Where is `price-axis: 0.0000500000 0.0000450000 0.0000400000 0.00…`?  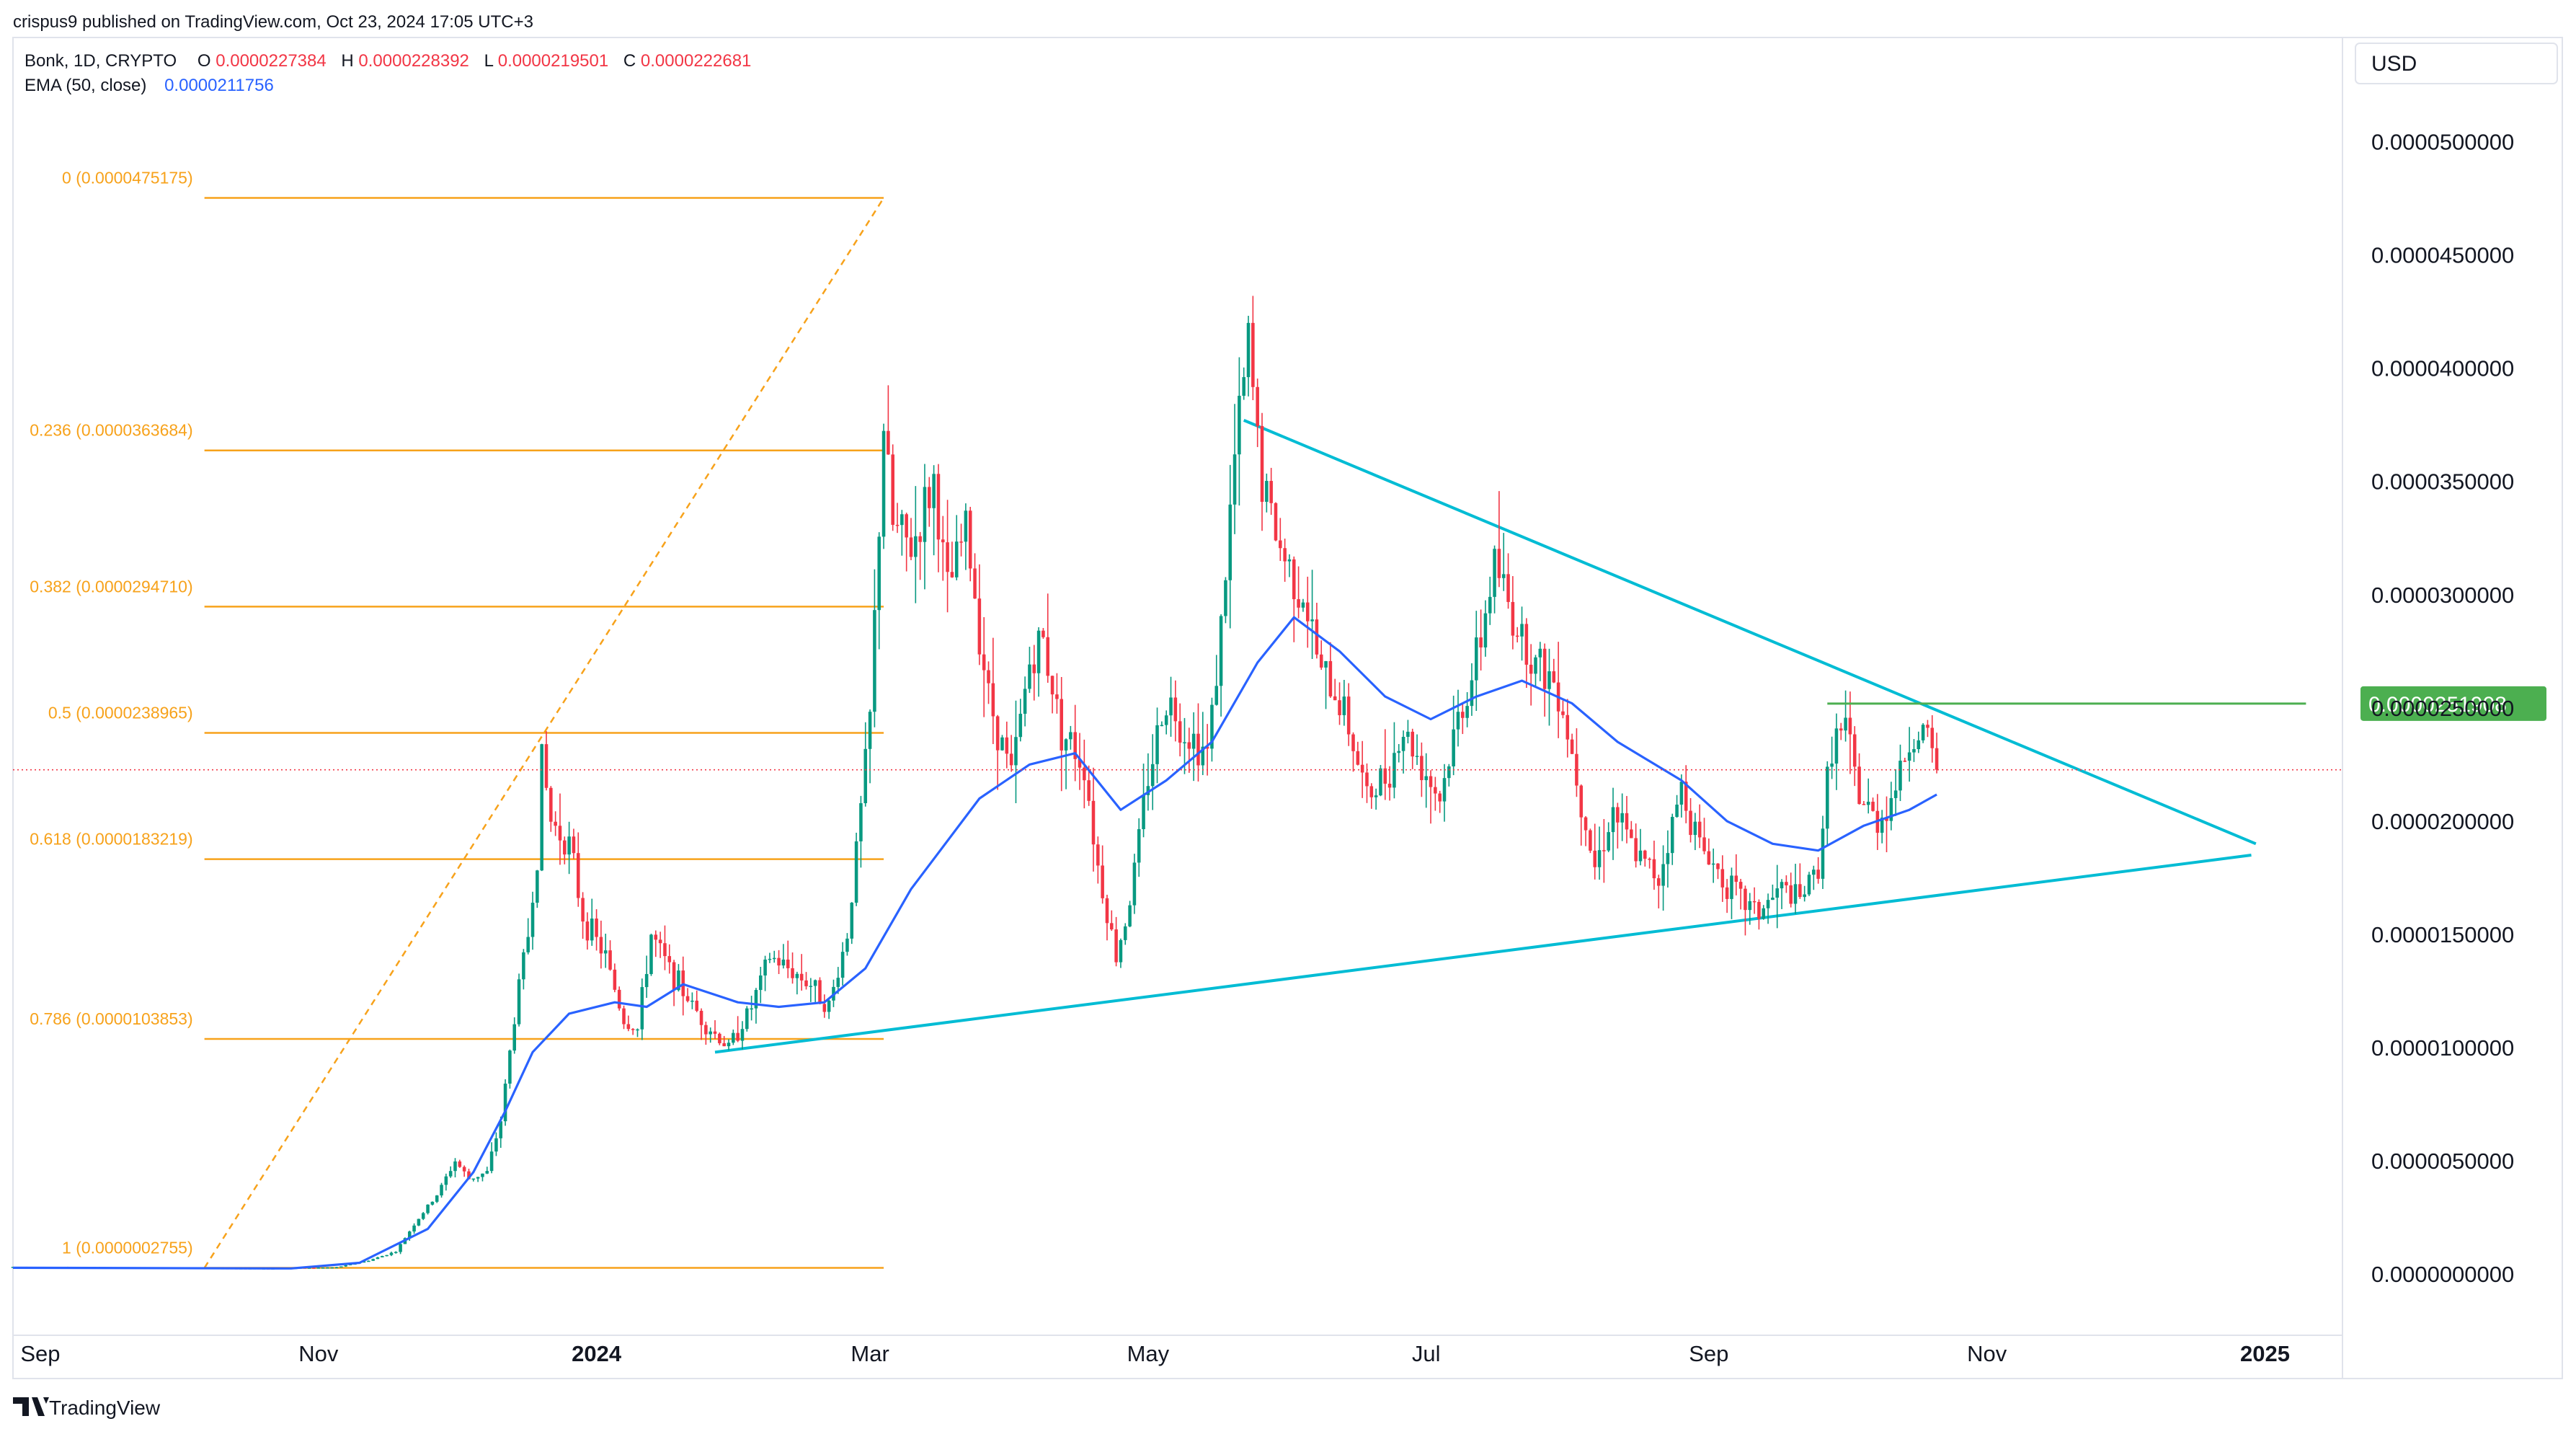
price-axis: 0.0000500000 0.0000450000 0.0000400000 0.00… is located at coordinates (2442, 709).